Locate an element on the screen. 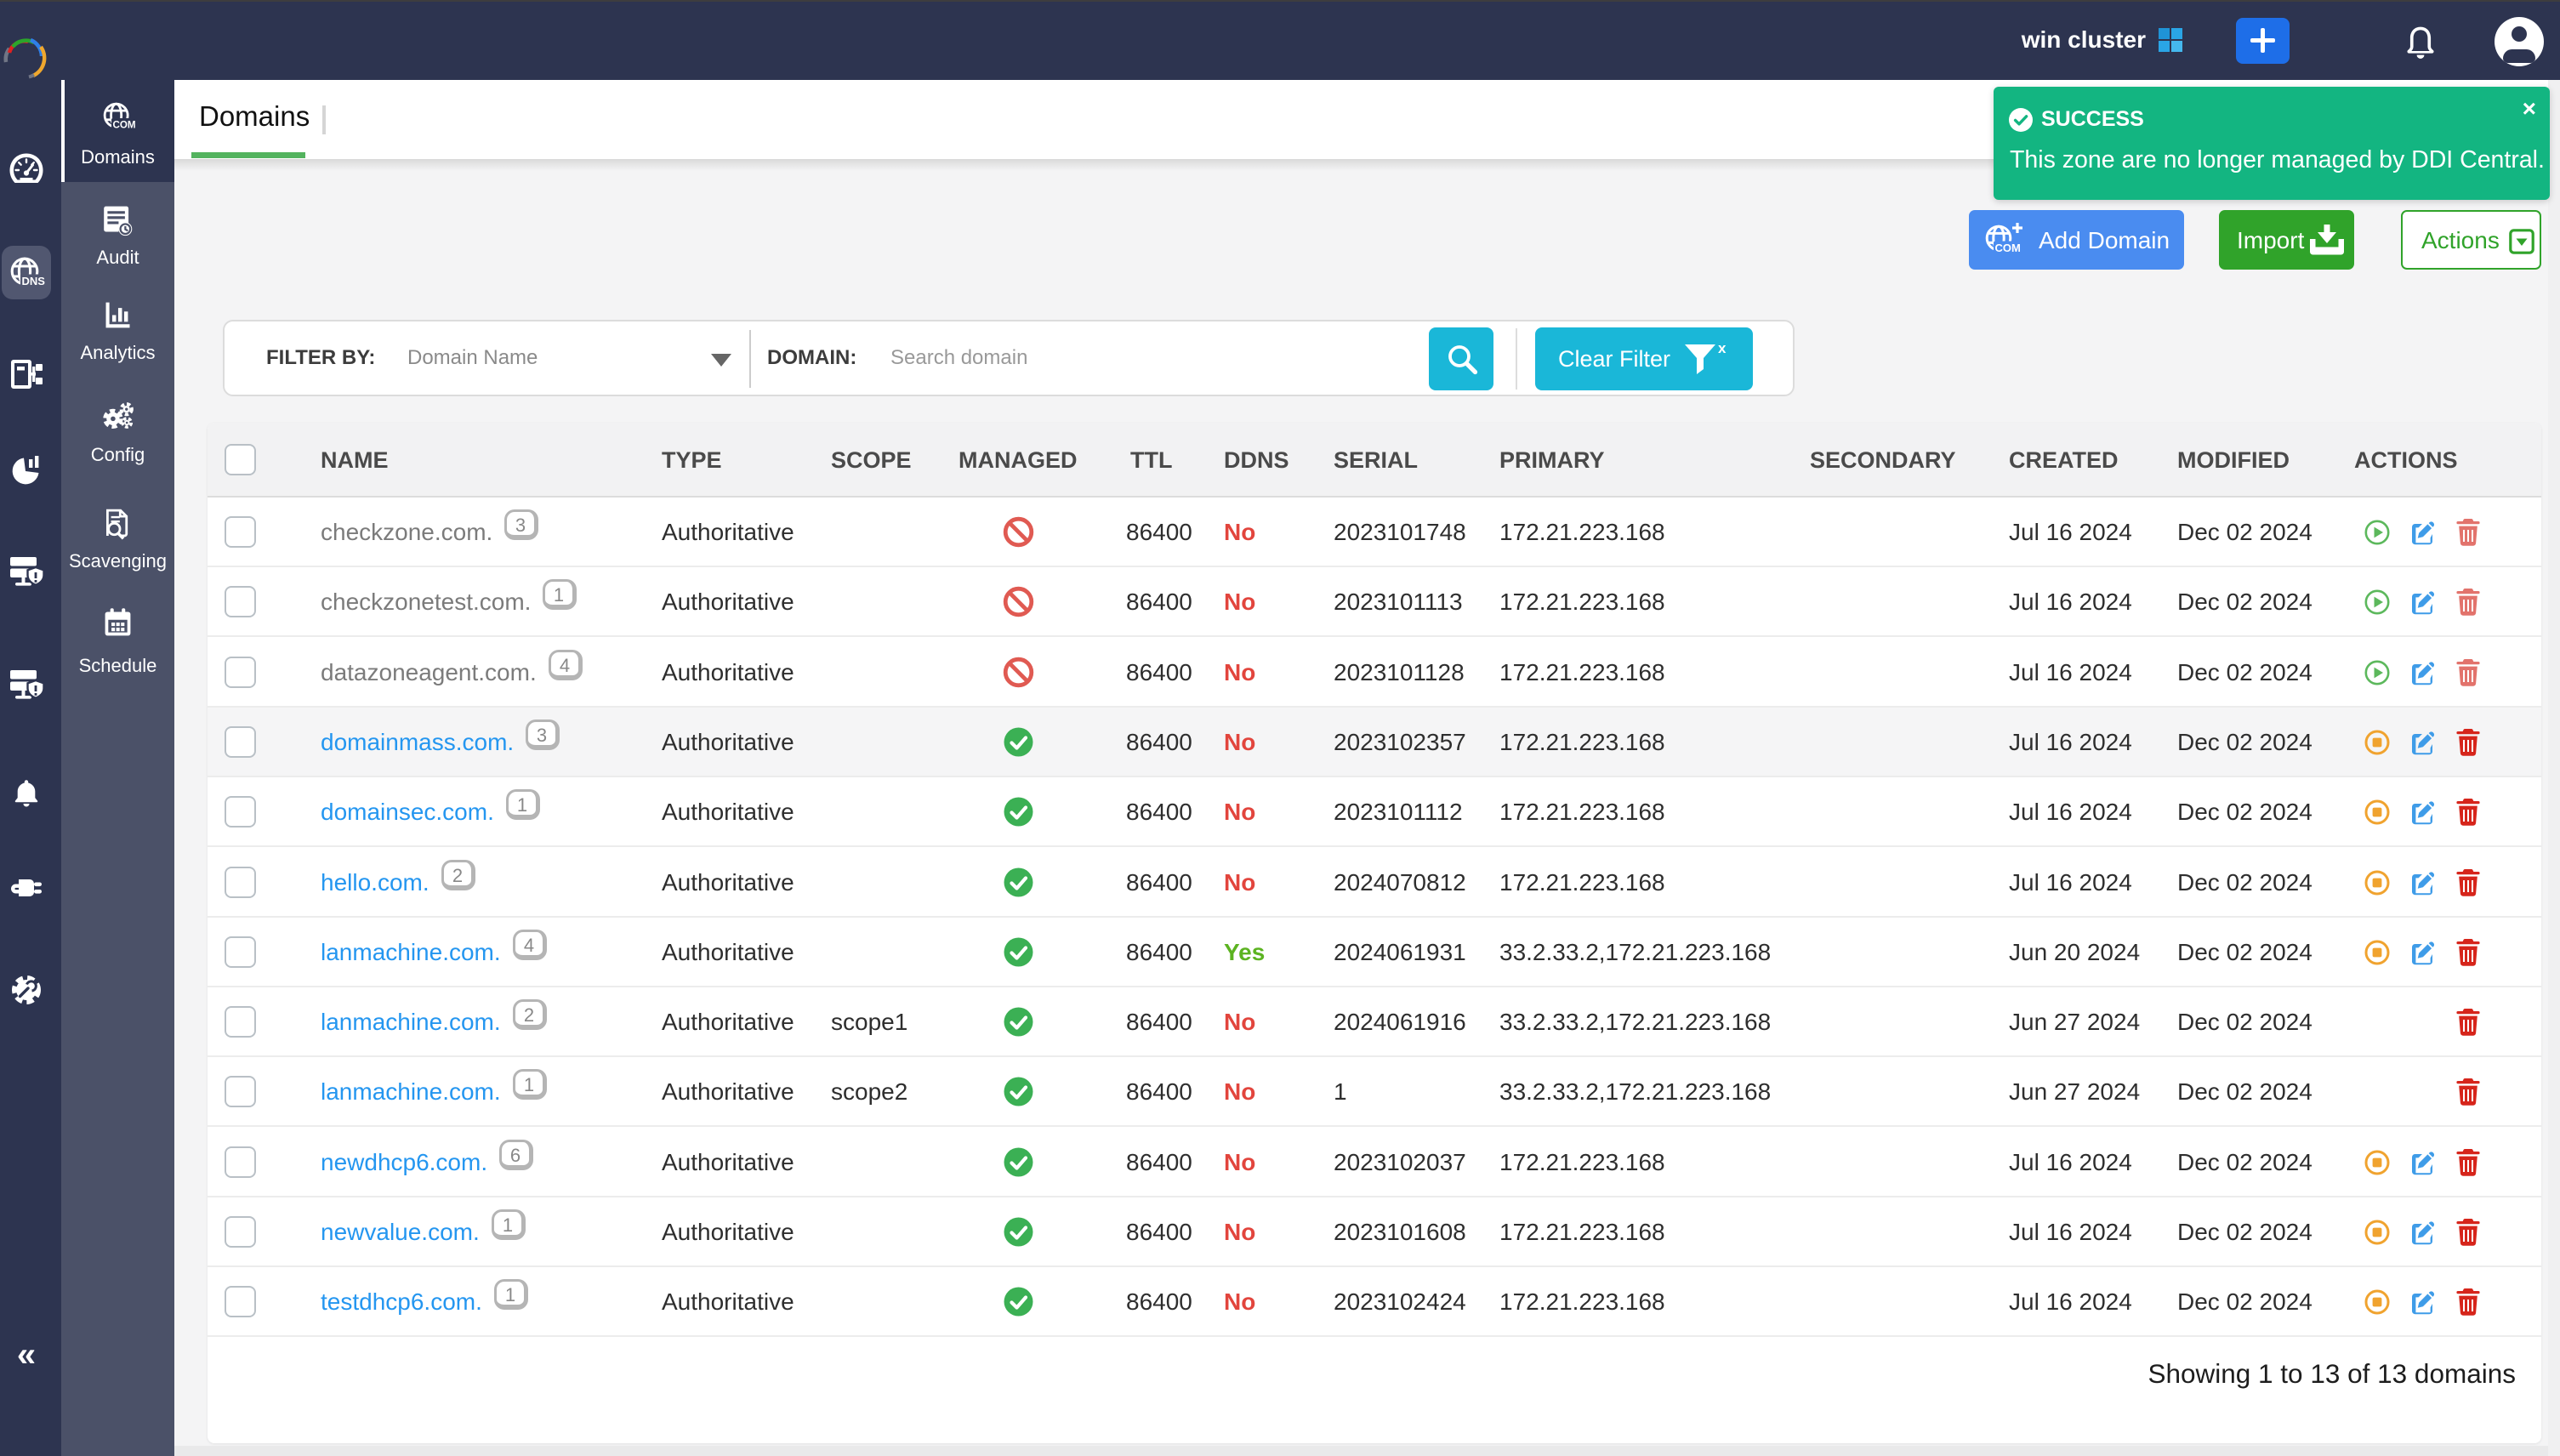 Image resolution: width=2560 pixels, height=1456 pixels. svg-text: x is located at coordinates (1722, 348).